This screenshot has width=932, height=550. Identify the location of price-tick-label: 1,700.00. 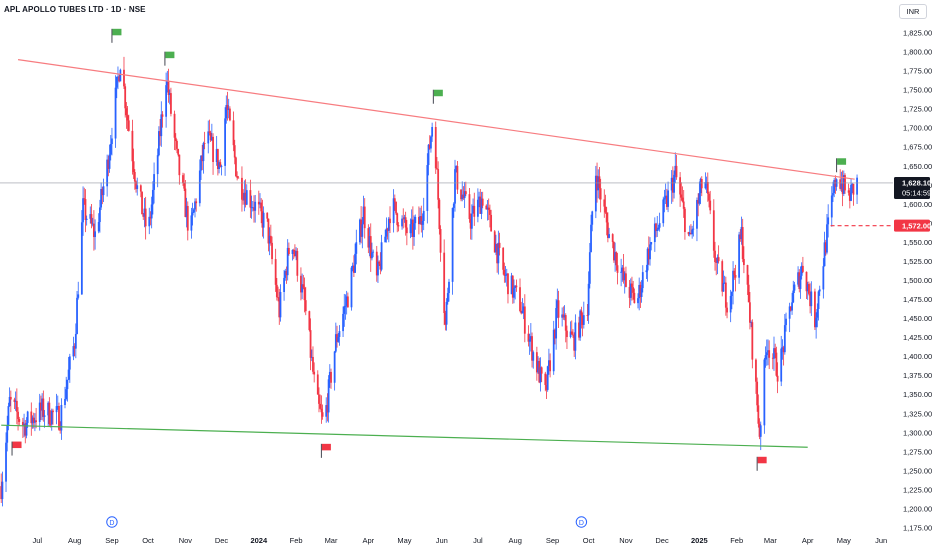
(917, 128).